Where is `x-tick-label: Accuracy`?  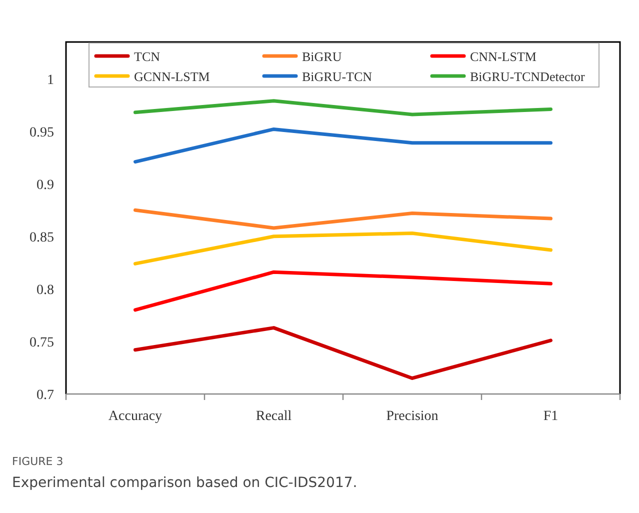 x-tick-label: Accuracy is located at coordinates (135, 416).